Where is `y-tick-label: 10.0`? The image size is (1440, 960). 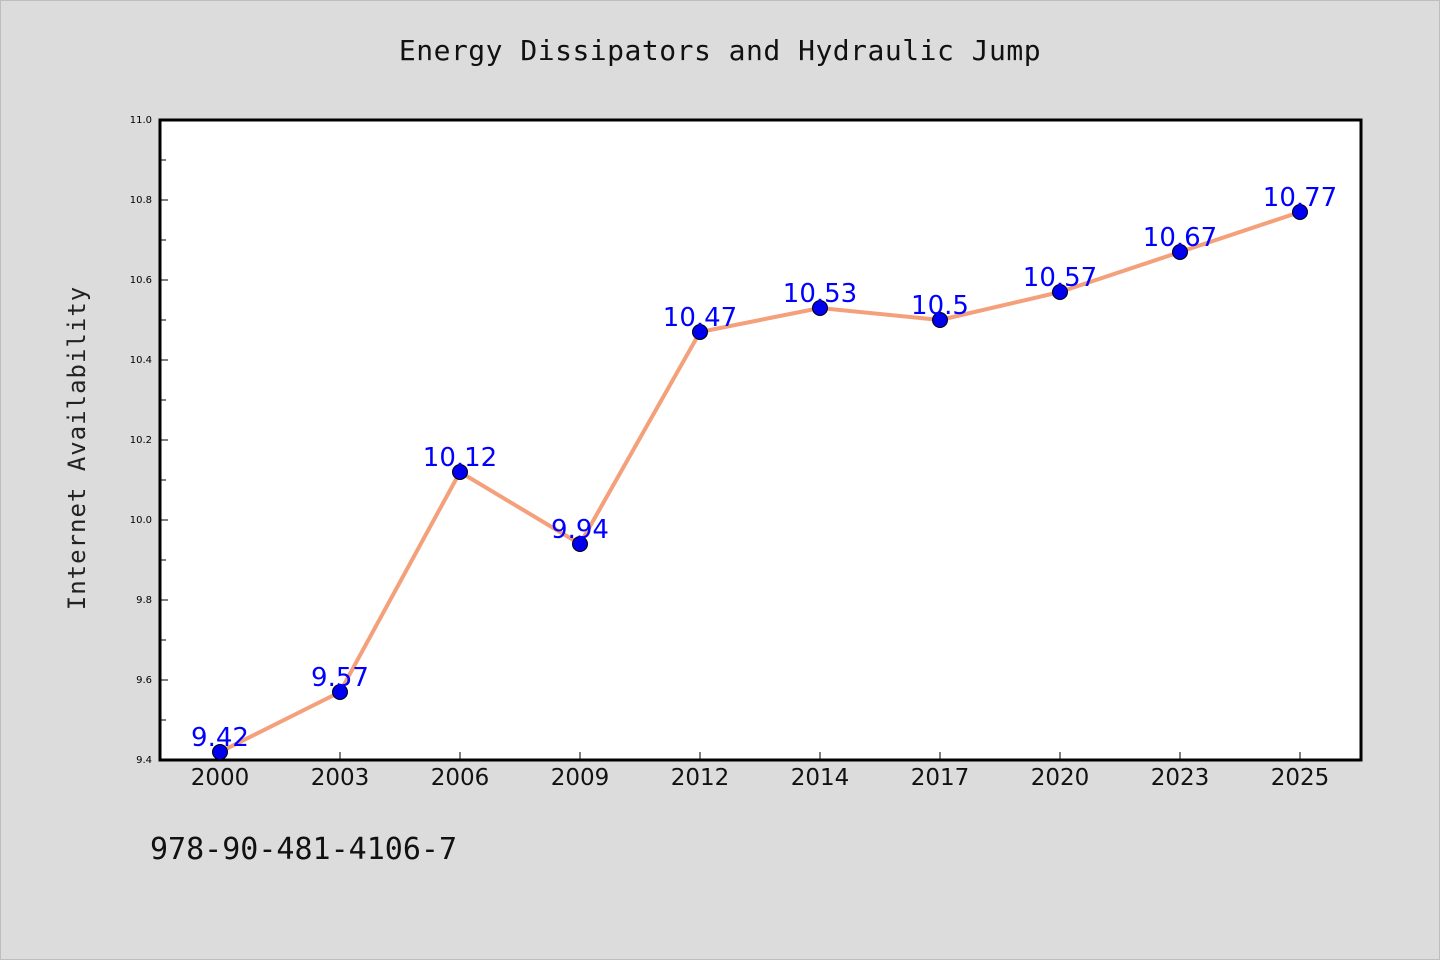
y-tick-label: 10.0 is located at coordinates (141, 520).